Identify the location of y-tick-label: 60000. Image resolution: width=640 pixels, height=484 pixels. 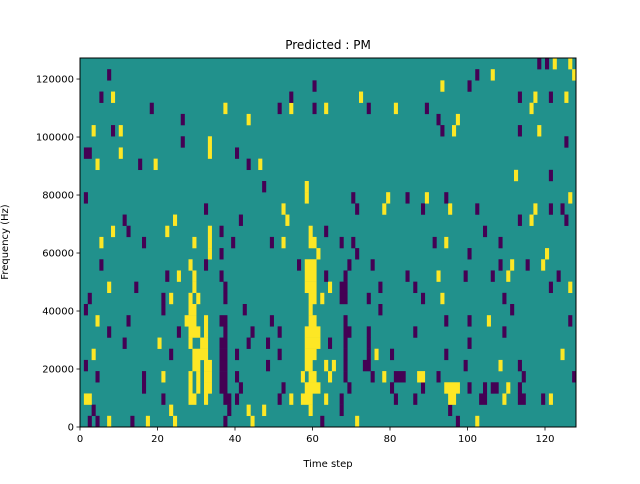
(58, 254).